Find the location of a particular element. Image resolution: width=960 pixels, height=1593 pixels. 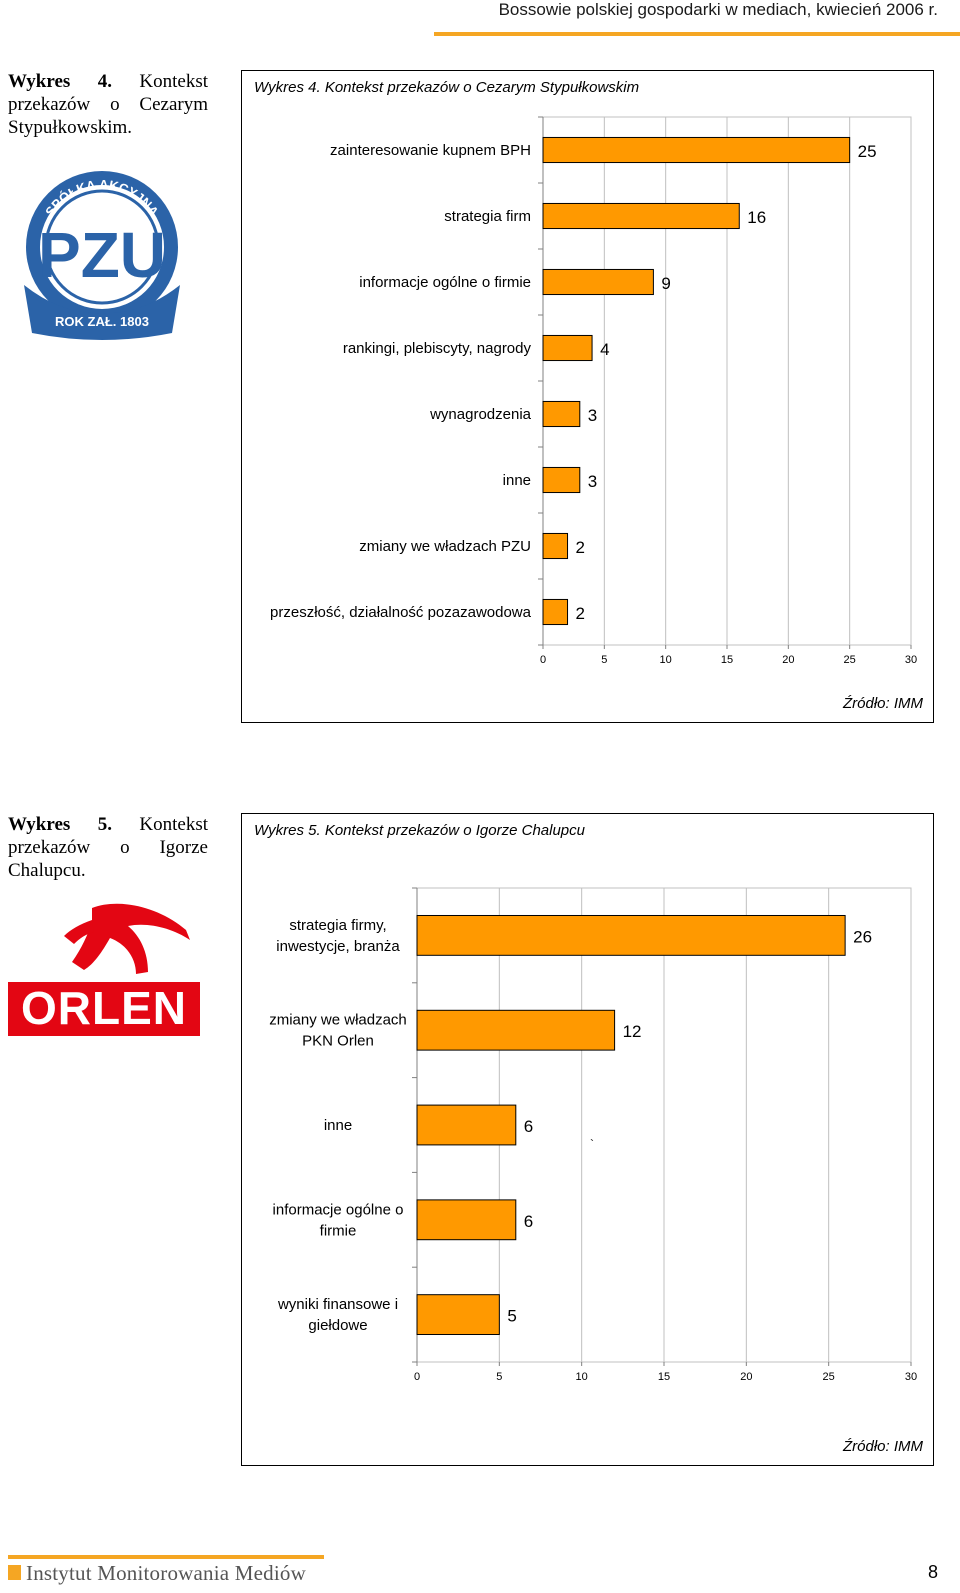

data-label: 12 is located at coordinates (632, 1031).